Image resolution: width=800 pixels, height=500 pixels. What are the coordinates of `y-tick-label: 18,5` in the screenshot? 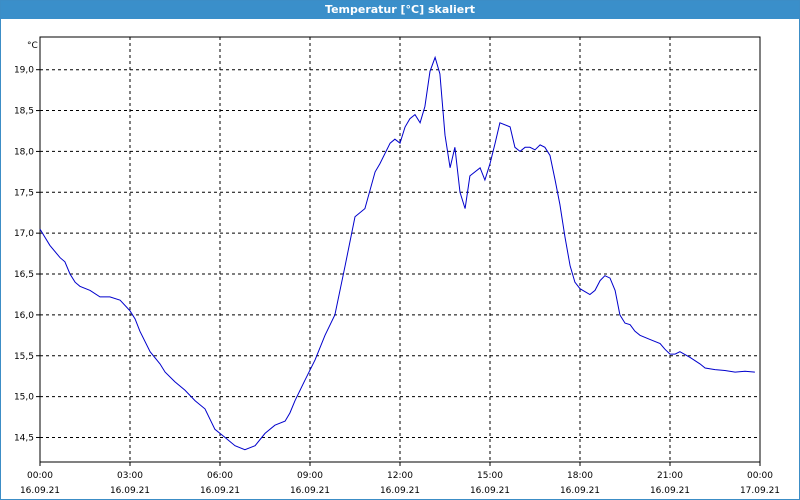 It's located at (24, 112).